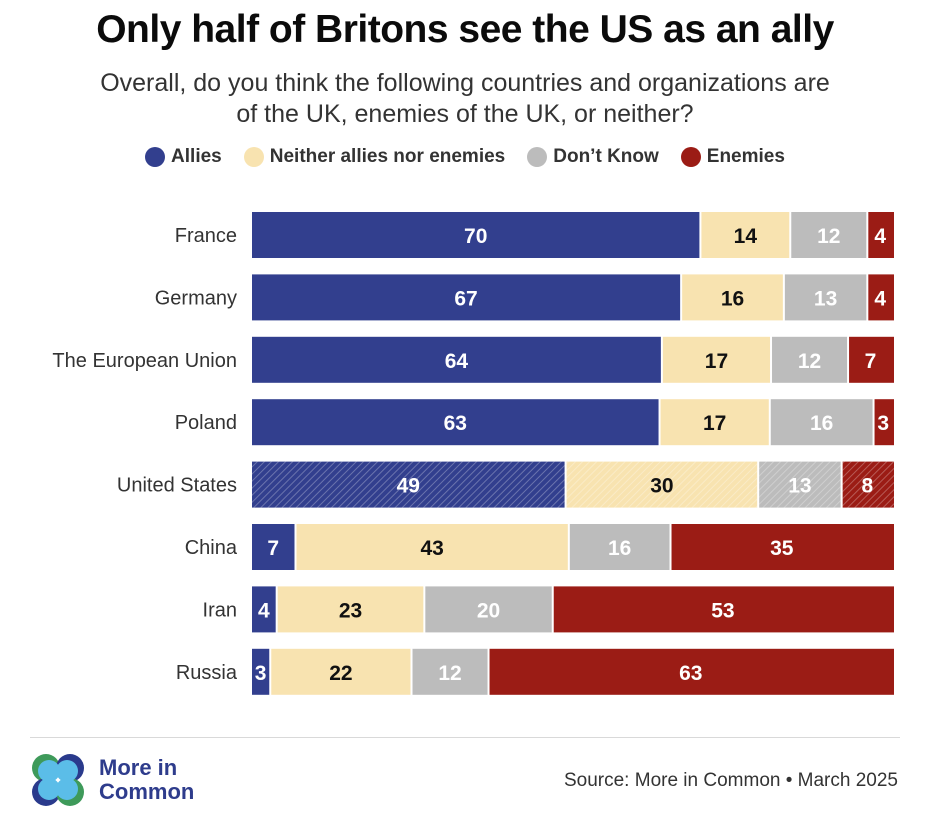 The width and height of the screenshot is (930, 832). I want to click on bar-the-european-union-don-t-know, so click(810, 359).